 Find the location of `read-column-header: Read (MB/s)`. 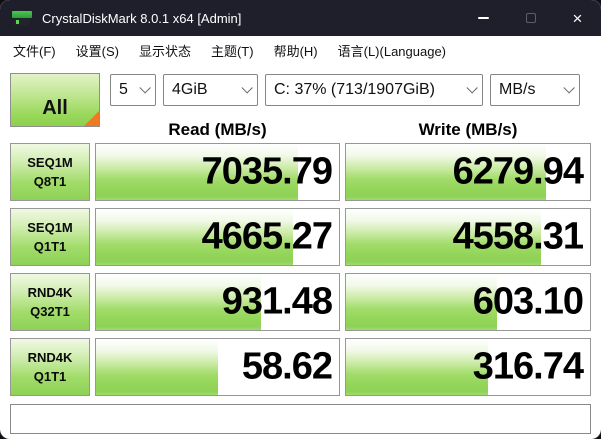

read-column-header: Read (MB/s) is located at coordinates (217, 129).